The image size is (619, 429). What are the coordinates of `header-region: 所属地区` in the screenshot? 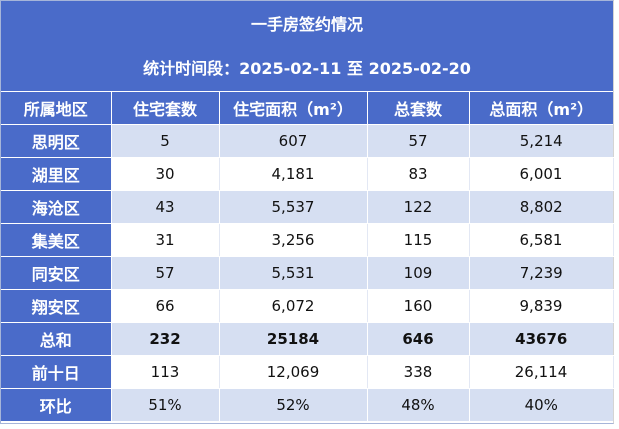 It's located at (56, 108).